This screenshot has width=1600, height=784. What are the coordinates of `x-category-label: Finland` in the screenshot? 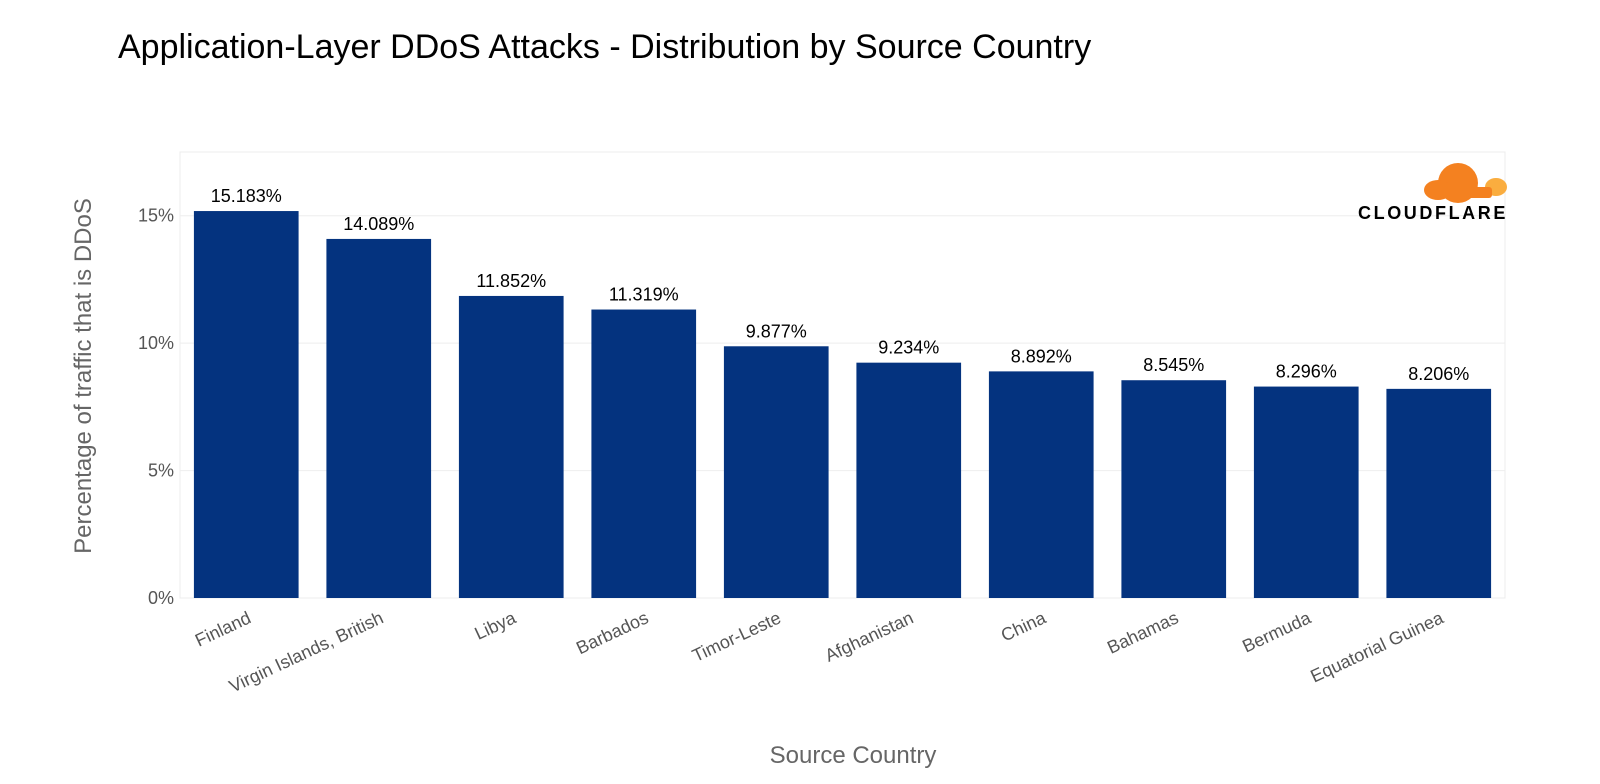 It's located at (223, 628).